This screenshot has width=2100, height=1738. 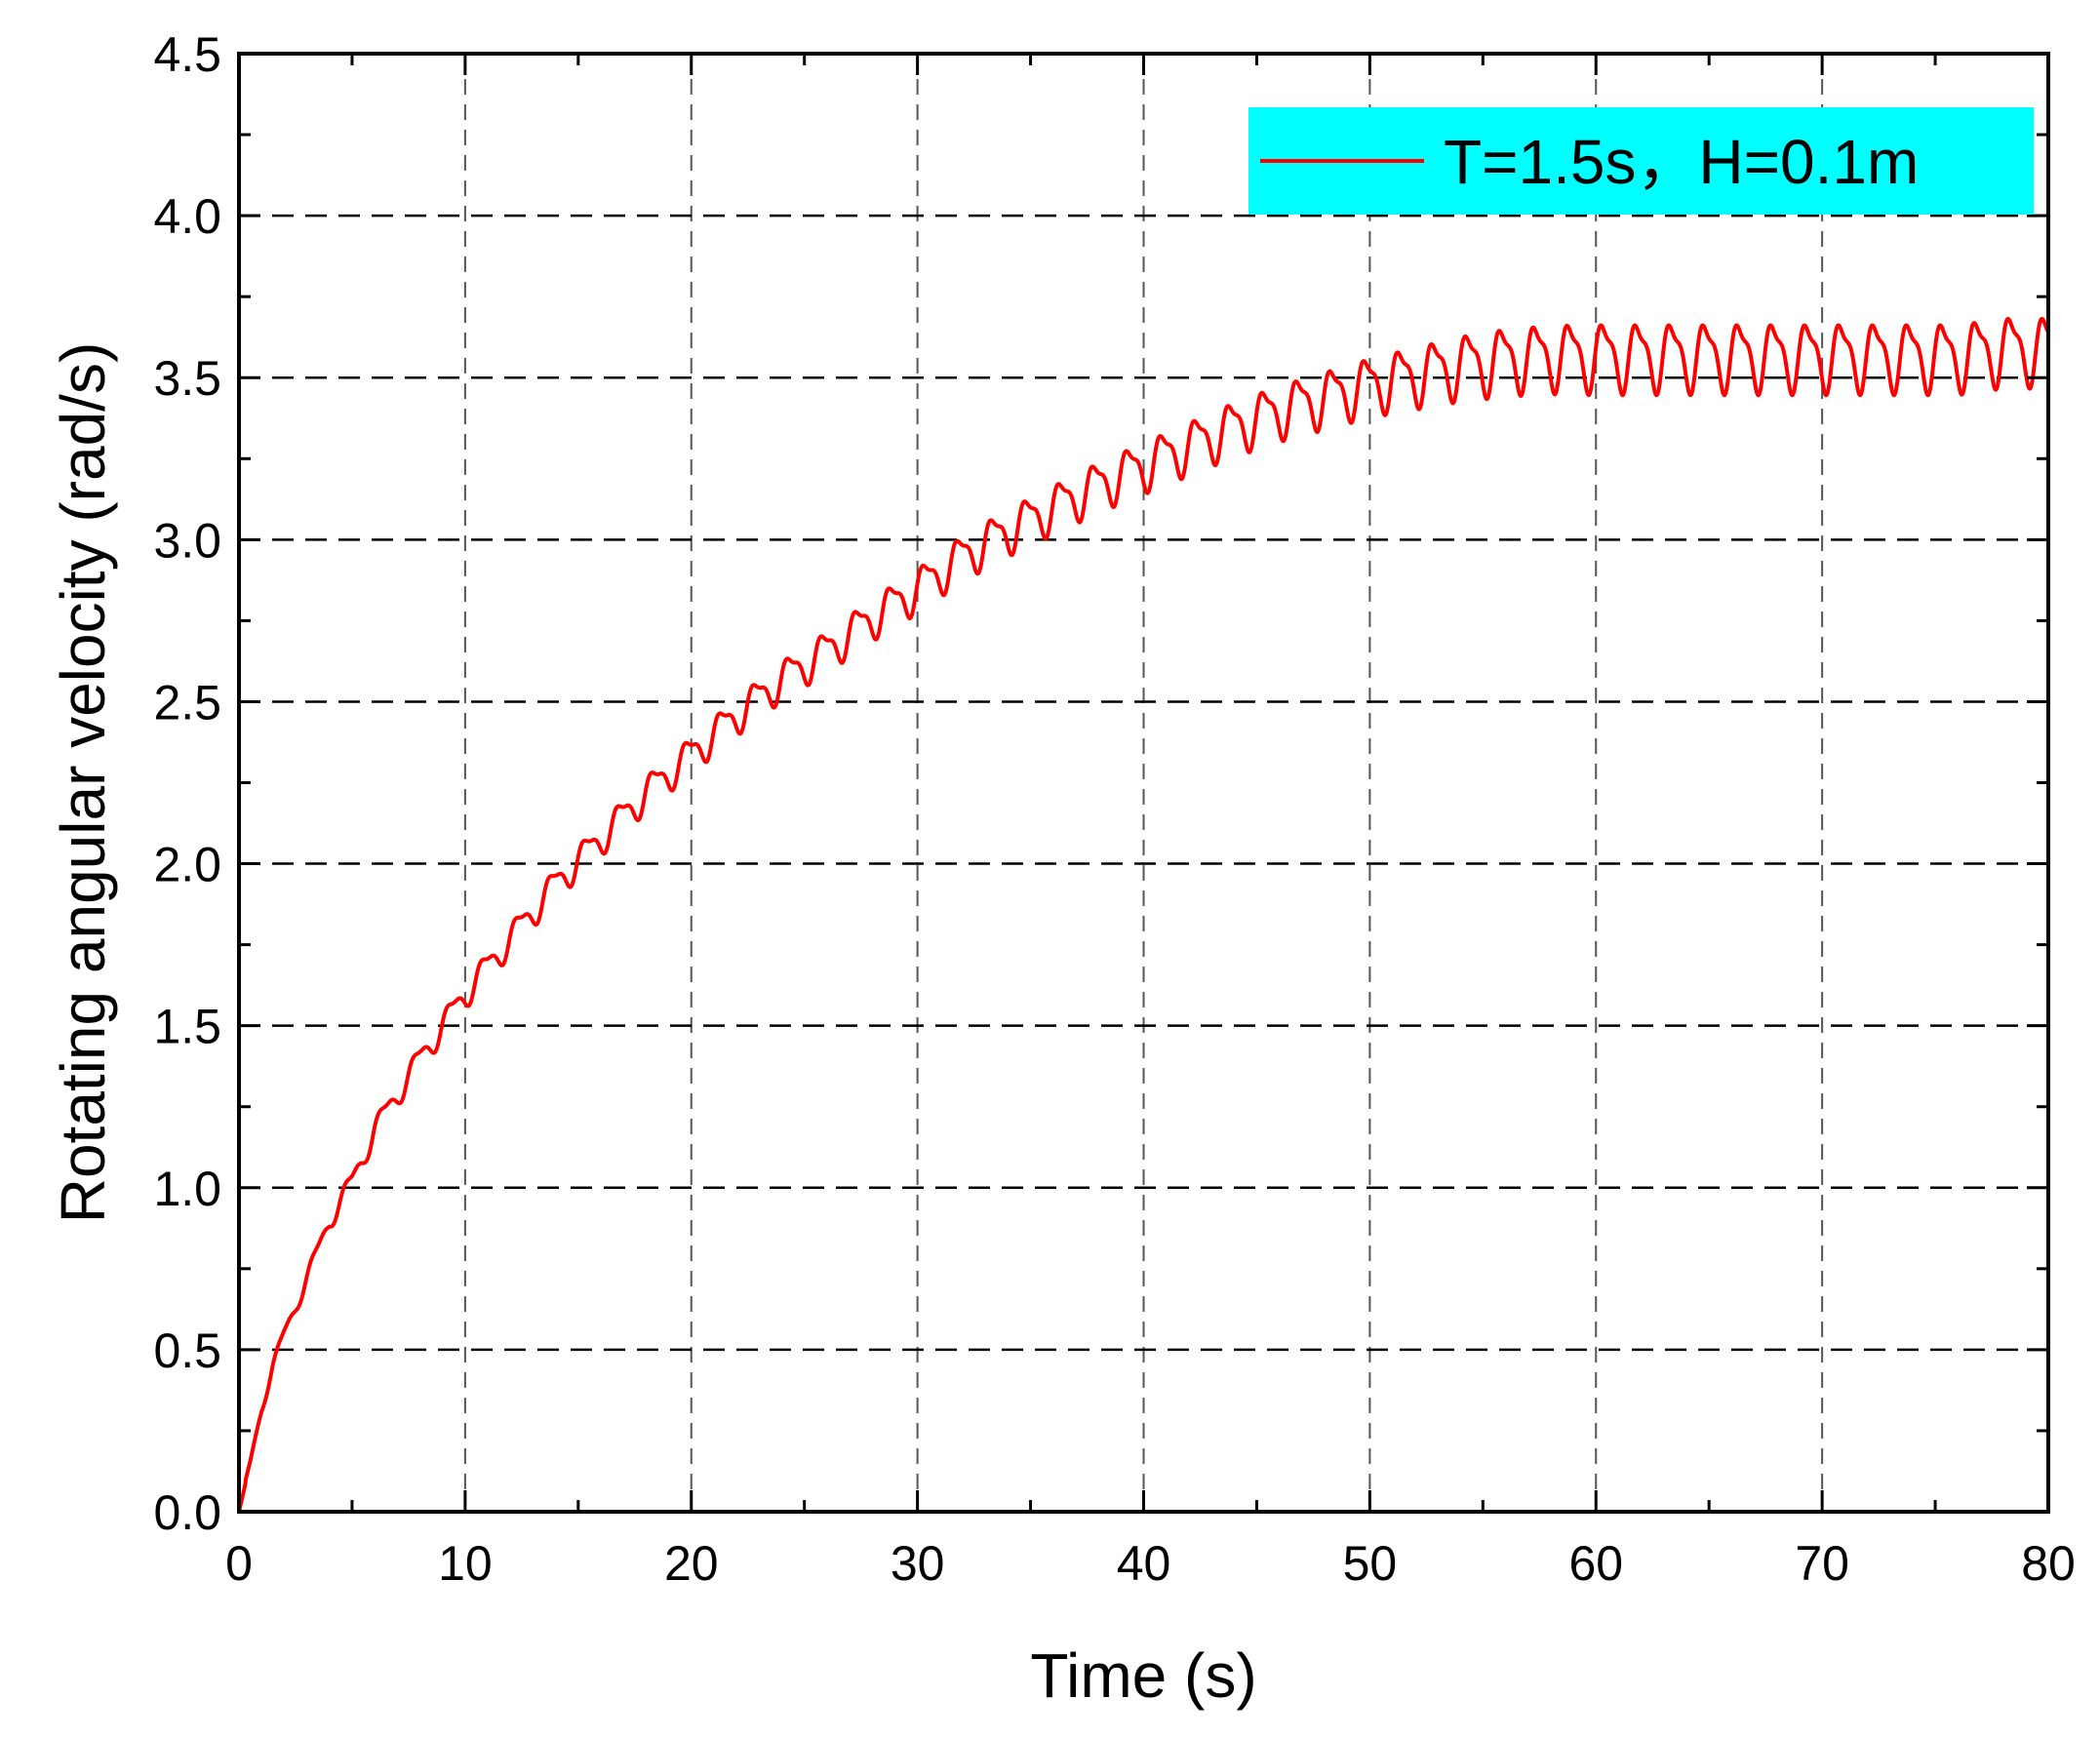 I want to click on x-tick-label: 40, so click(x=1144, y=1563).